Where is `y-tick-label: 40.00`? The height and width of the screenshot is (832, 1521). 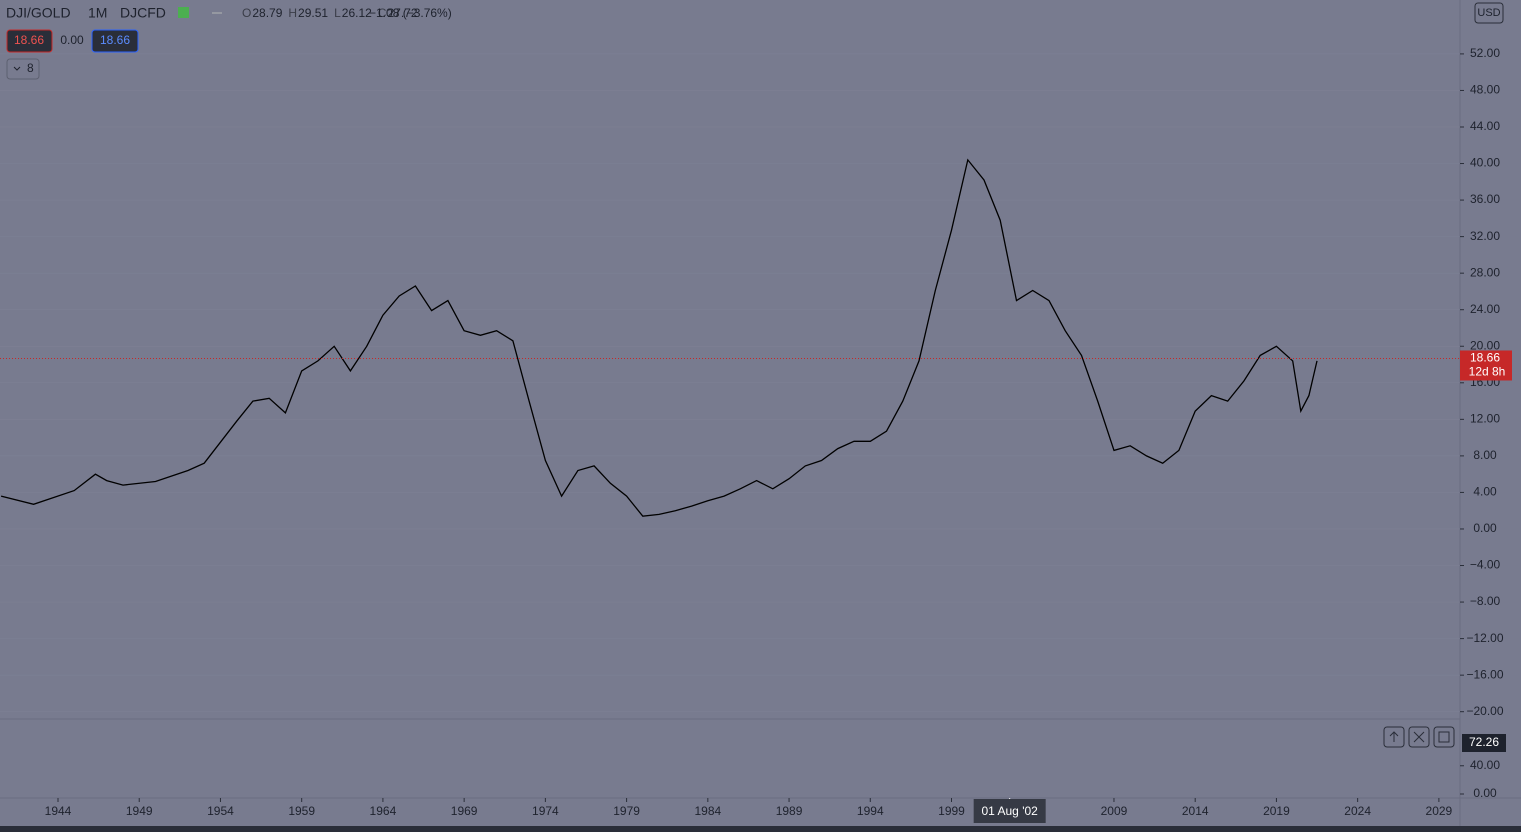 y-tick-label: 40.00 is located at coordinates (1485, 163).